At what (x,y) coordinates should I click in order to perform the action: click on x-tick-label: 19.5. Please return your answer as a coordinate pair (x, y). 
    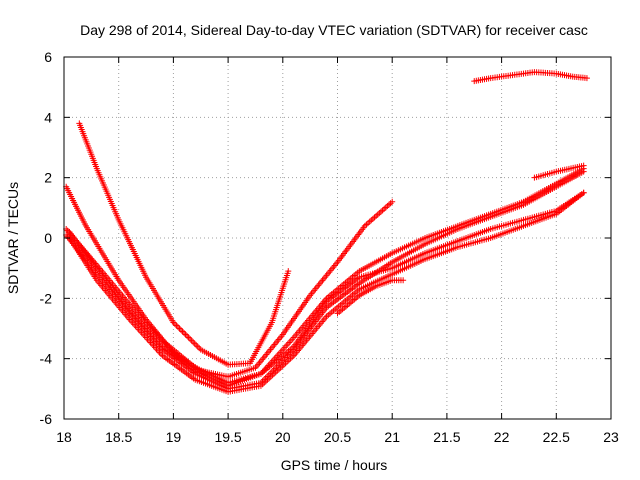
    Looking at the image, I should click on (227, 437).